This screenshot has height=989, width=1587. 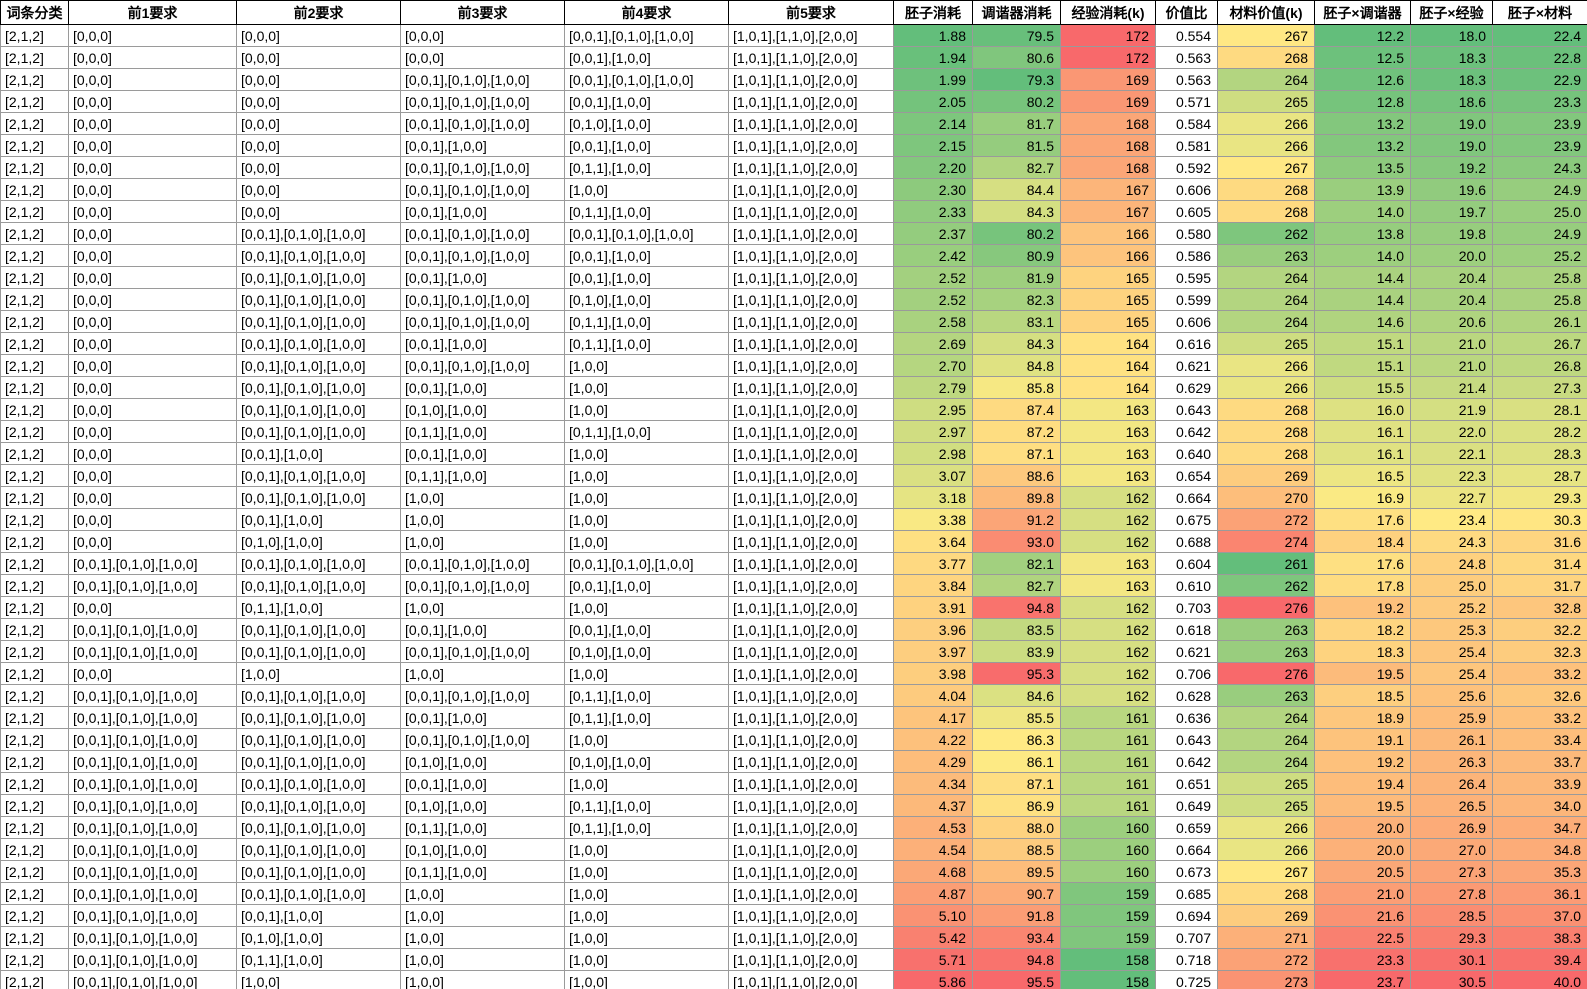 I want to click on cell: 2.33, so click(x=933, y=211).